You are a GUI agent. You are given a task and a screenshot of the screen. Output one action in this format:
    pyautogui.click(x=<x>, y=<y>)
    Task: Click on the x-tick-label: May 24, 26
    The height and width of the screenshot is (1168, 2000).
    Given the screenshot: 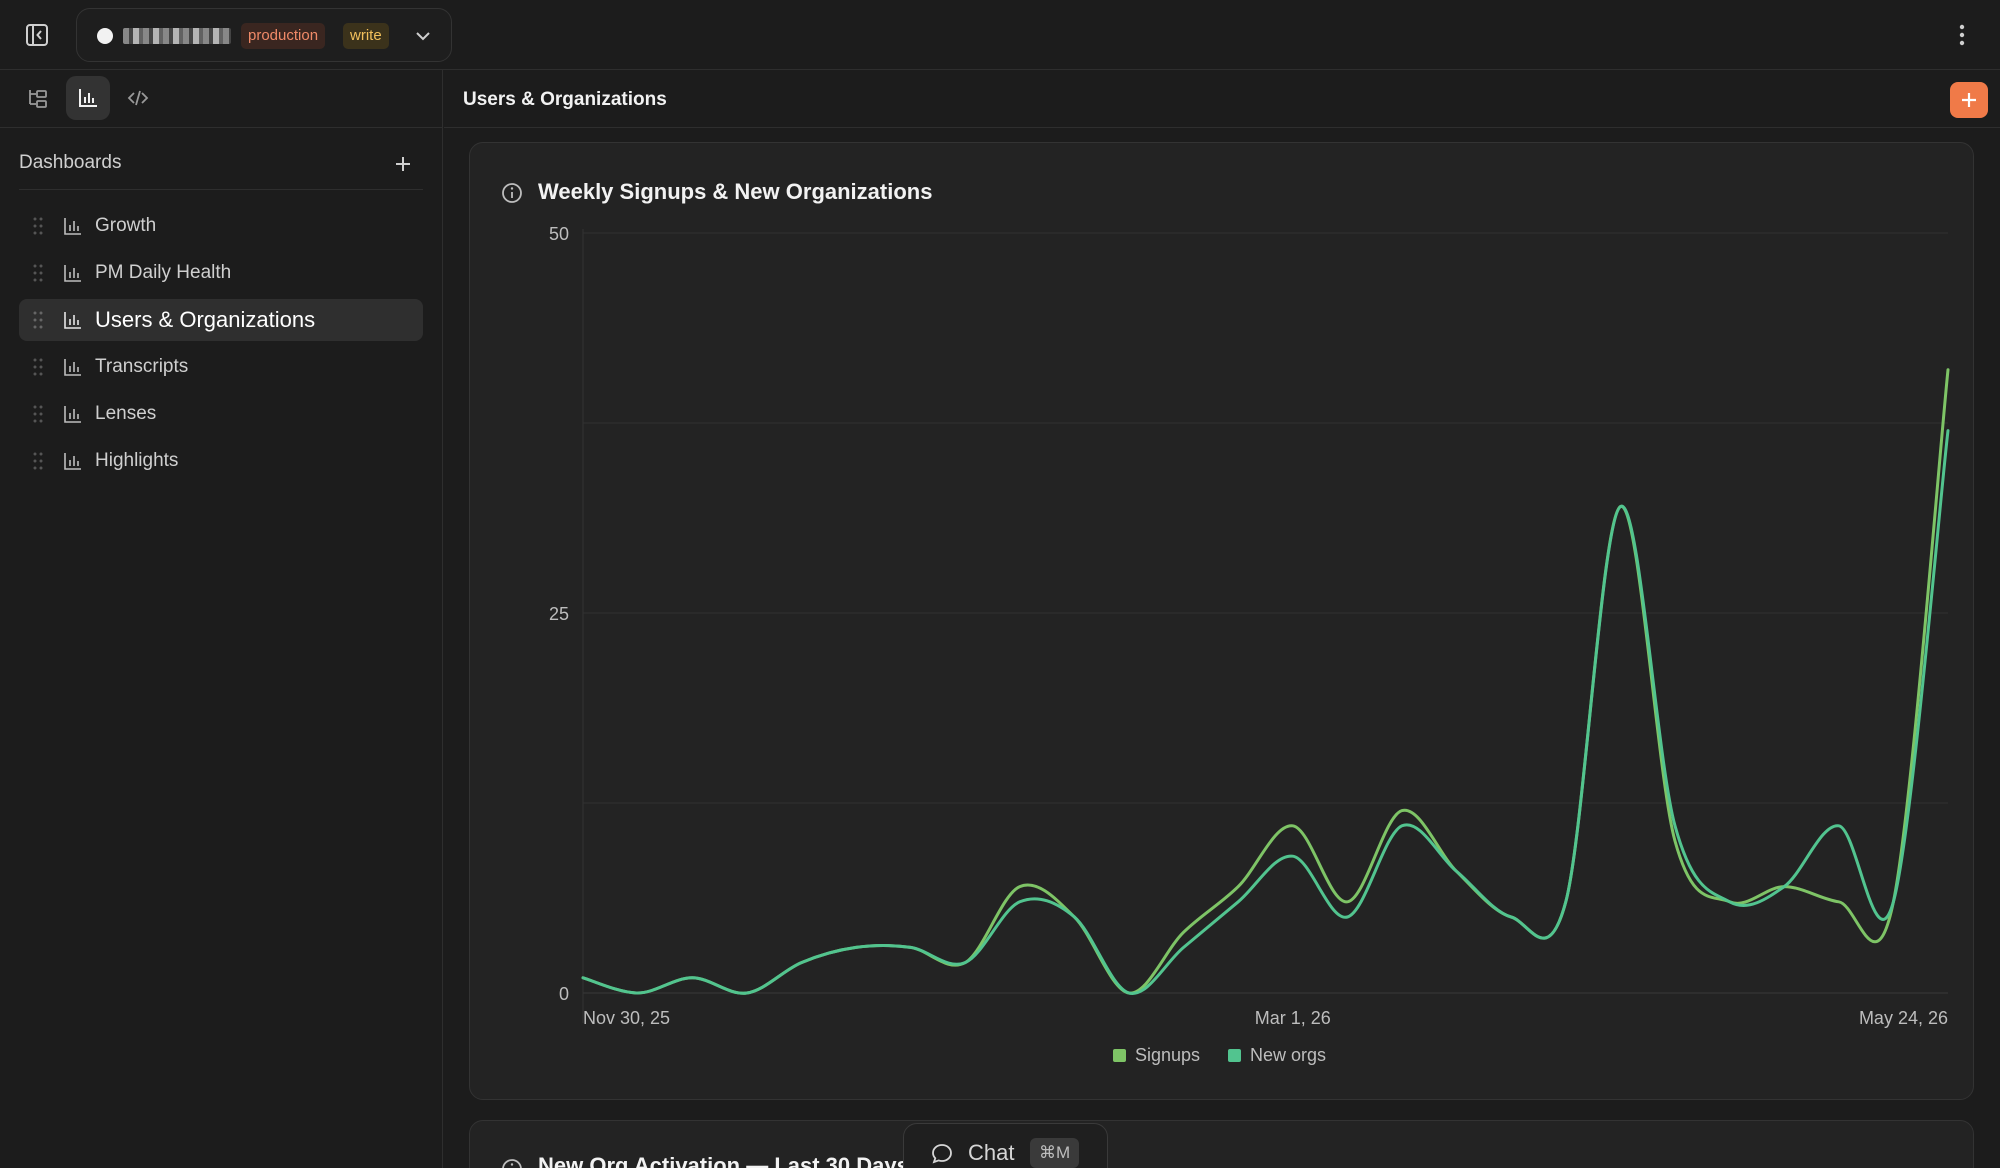 What is the action you would take?
    pyautogui.click(x=1903, y=1018)
    